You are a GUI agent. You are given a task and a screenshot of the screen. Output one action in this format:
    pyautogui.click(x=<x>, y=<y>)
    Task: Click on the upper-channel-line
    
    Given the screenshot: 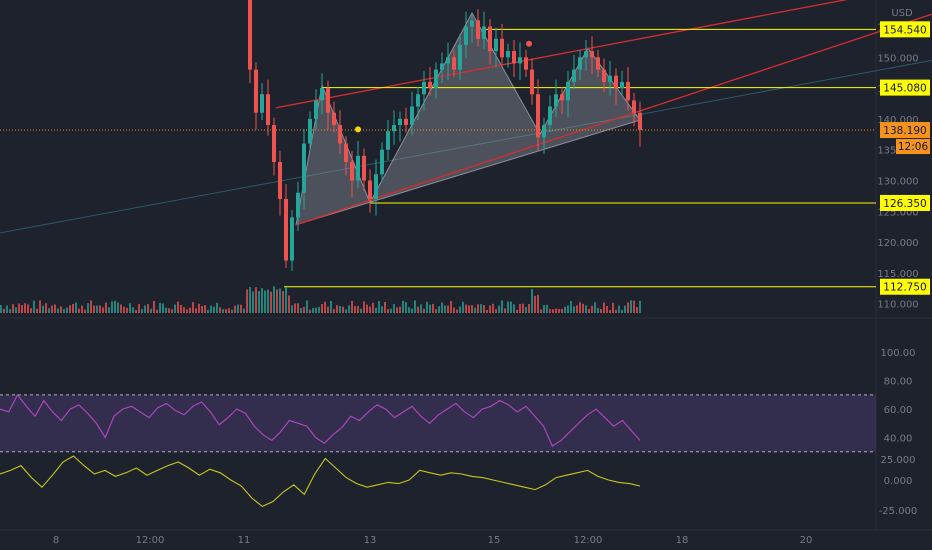 What is the action you would take?
    pyautogui.click(x=603, y=54)
    